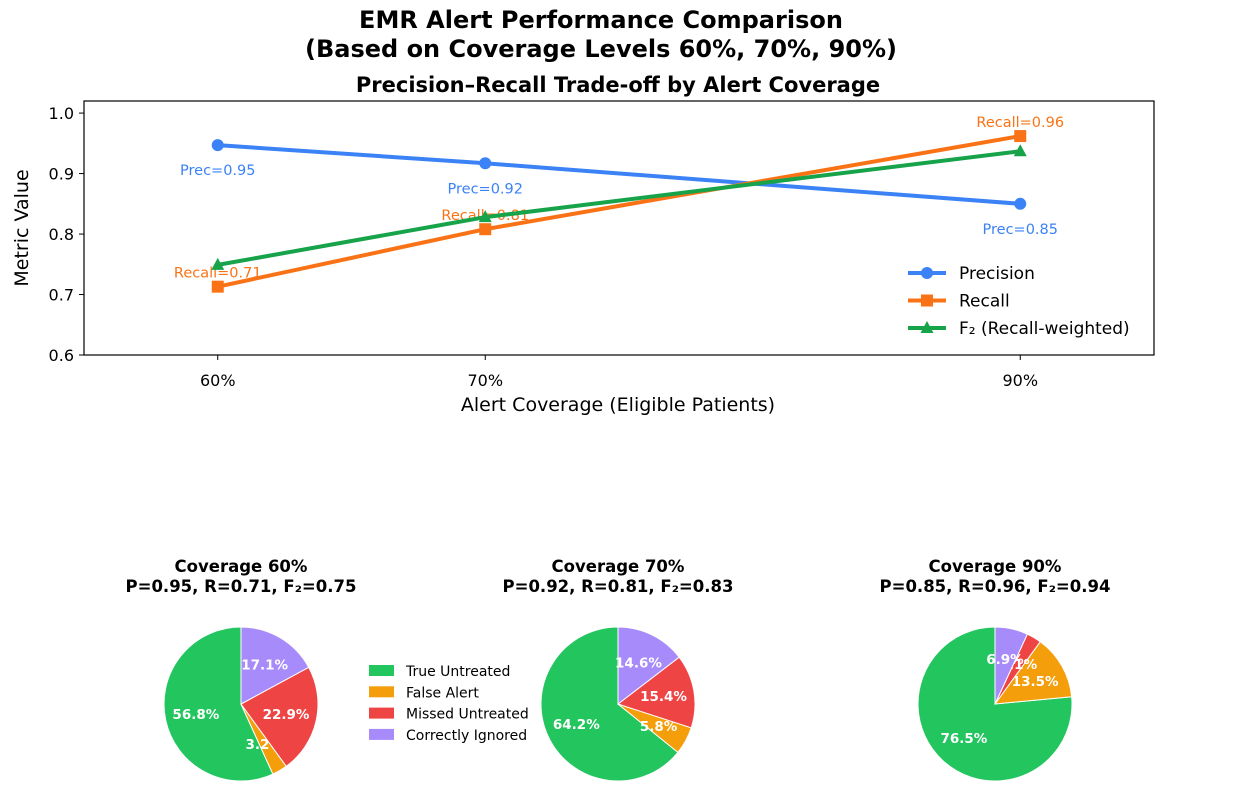 The width and height of the screenshot is (1244, 812). I want to click on data-label: Prec=0.85, so click(1020, 230).